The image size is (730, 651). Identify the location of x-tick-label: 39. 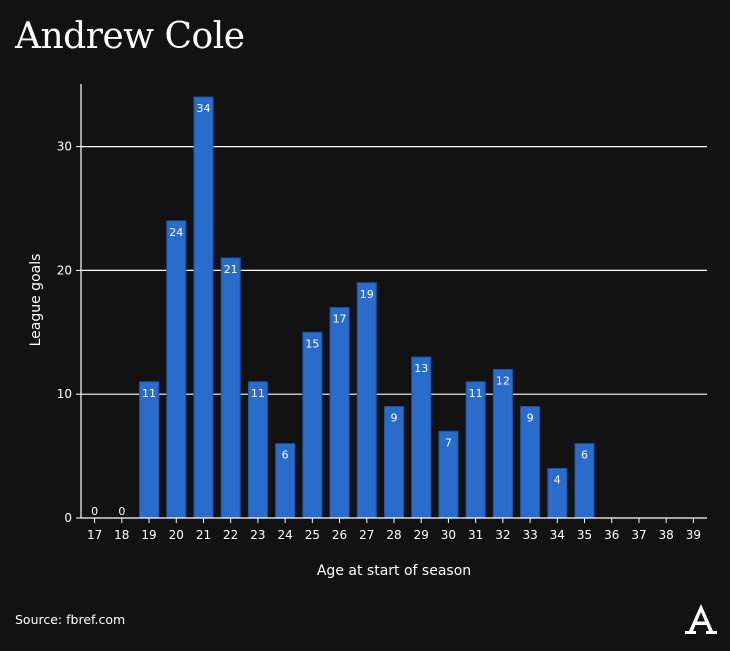
(693, 535).